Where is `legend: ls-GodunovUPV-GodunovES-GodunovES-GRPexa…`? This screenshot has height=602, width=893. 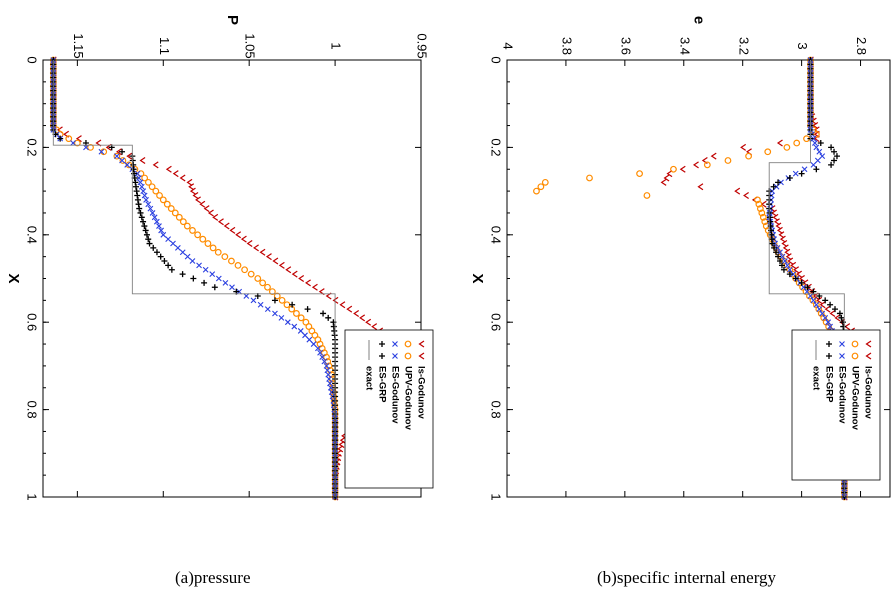
legend: ls-GodunovUPV-GodunovES-GodunovES-GRPexa… is located at coordinates (389, 409).